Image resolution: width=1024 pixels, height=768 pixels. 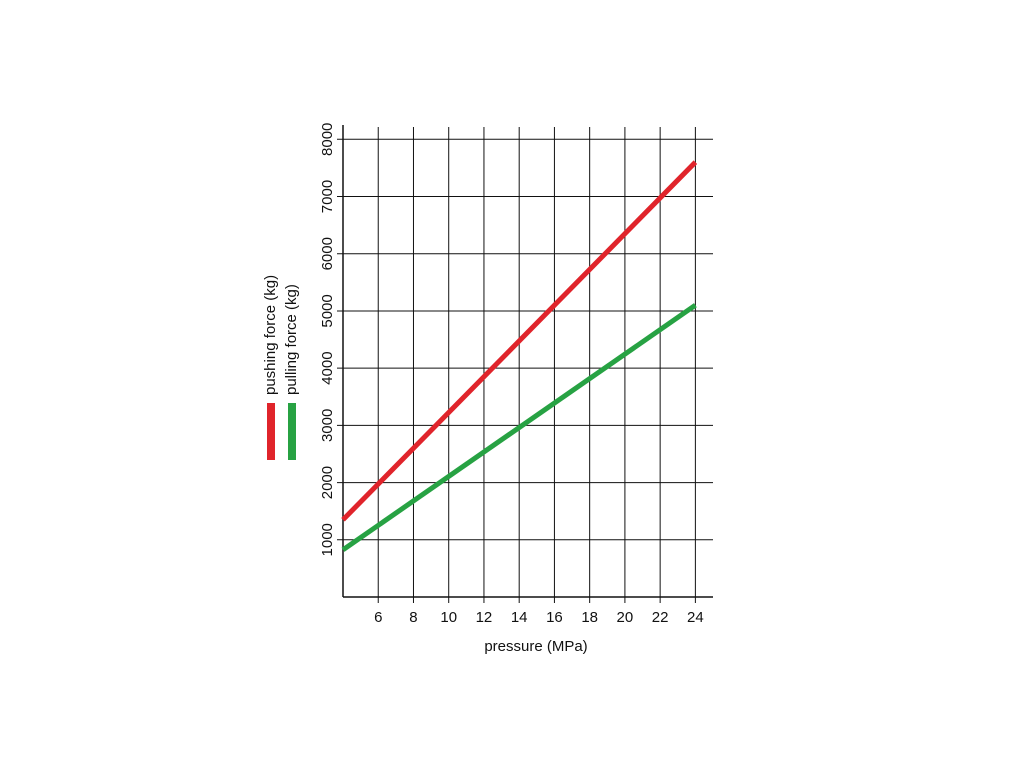 I want to click on x-tick-label: 16, so click(x=554, y=617).